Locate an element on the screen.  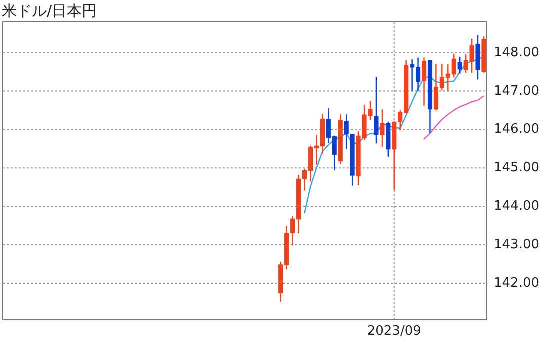
line-series is located at coordinates (454, 118).